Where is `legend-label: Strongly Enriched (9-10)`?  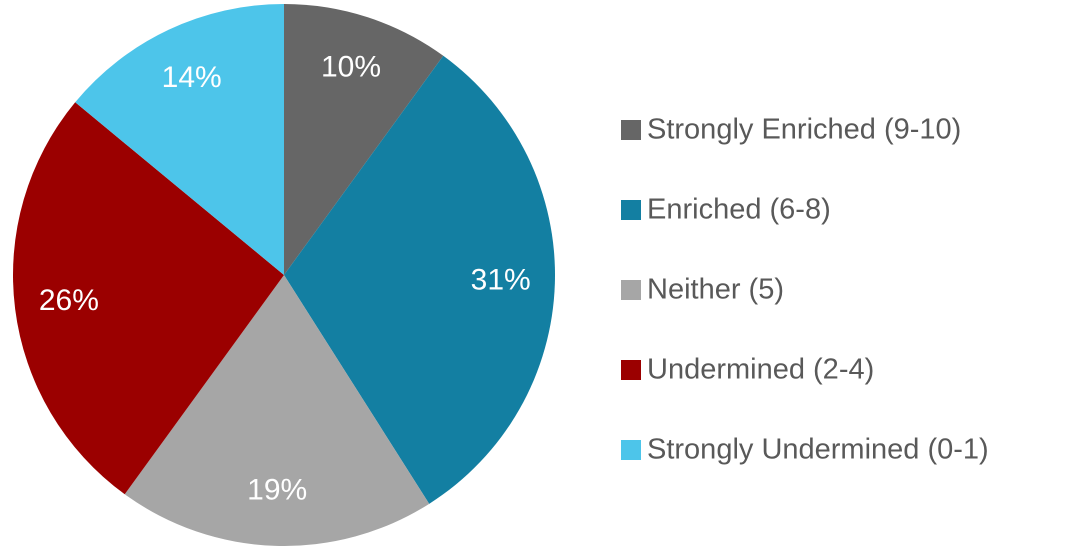
legend-label: Strongly Enriched (9-10) is located at coordinates (804, 130).